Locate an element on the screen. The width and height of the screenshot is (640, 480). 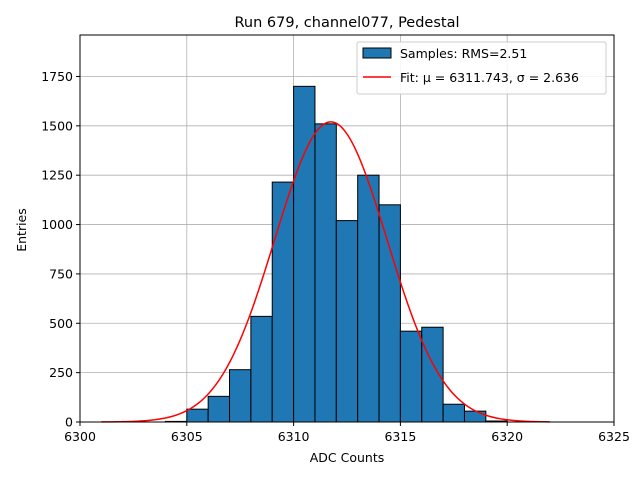
y-tick-label: 500 is located at coordinates (61, 323).